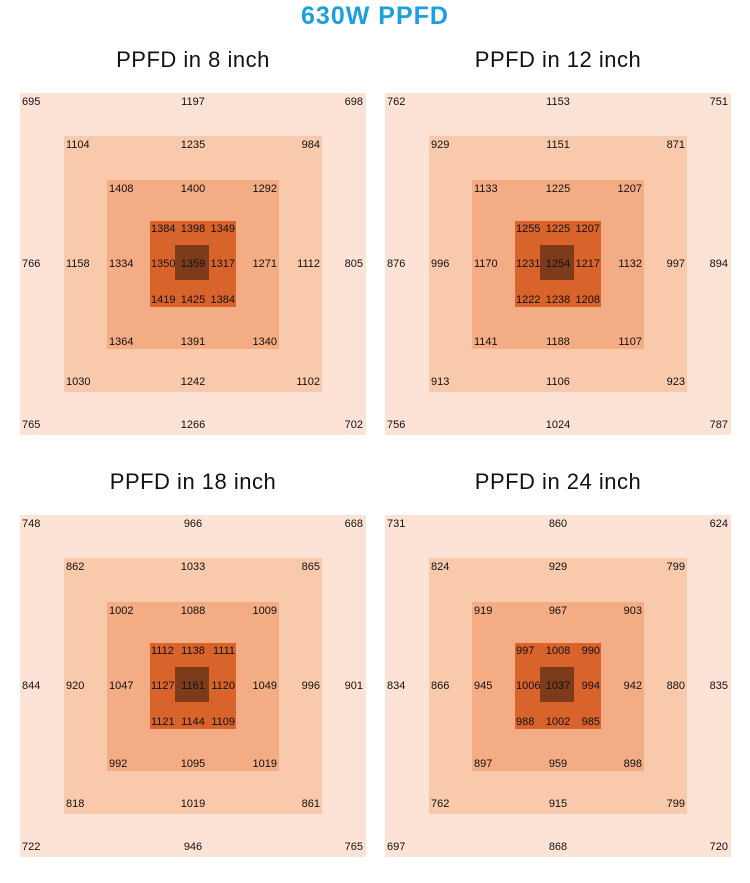 The image size is (750, 883). I want to click on ppfd-value-ring2-top: 919, so click(483, 611).